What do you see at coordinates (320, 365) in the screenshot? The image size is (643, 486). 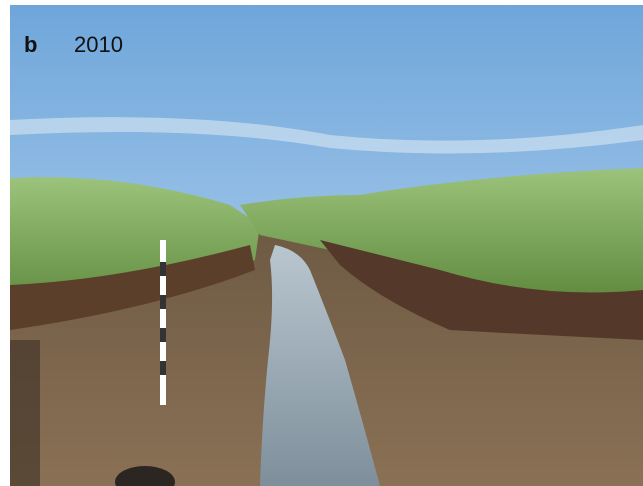 I see `water-channel` at bounding box center [320, 365].